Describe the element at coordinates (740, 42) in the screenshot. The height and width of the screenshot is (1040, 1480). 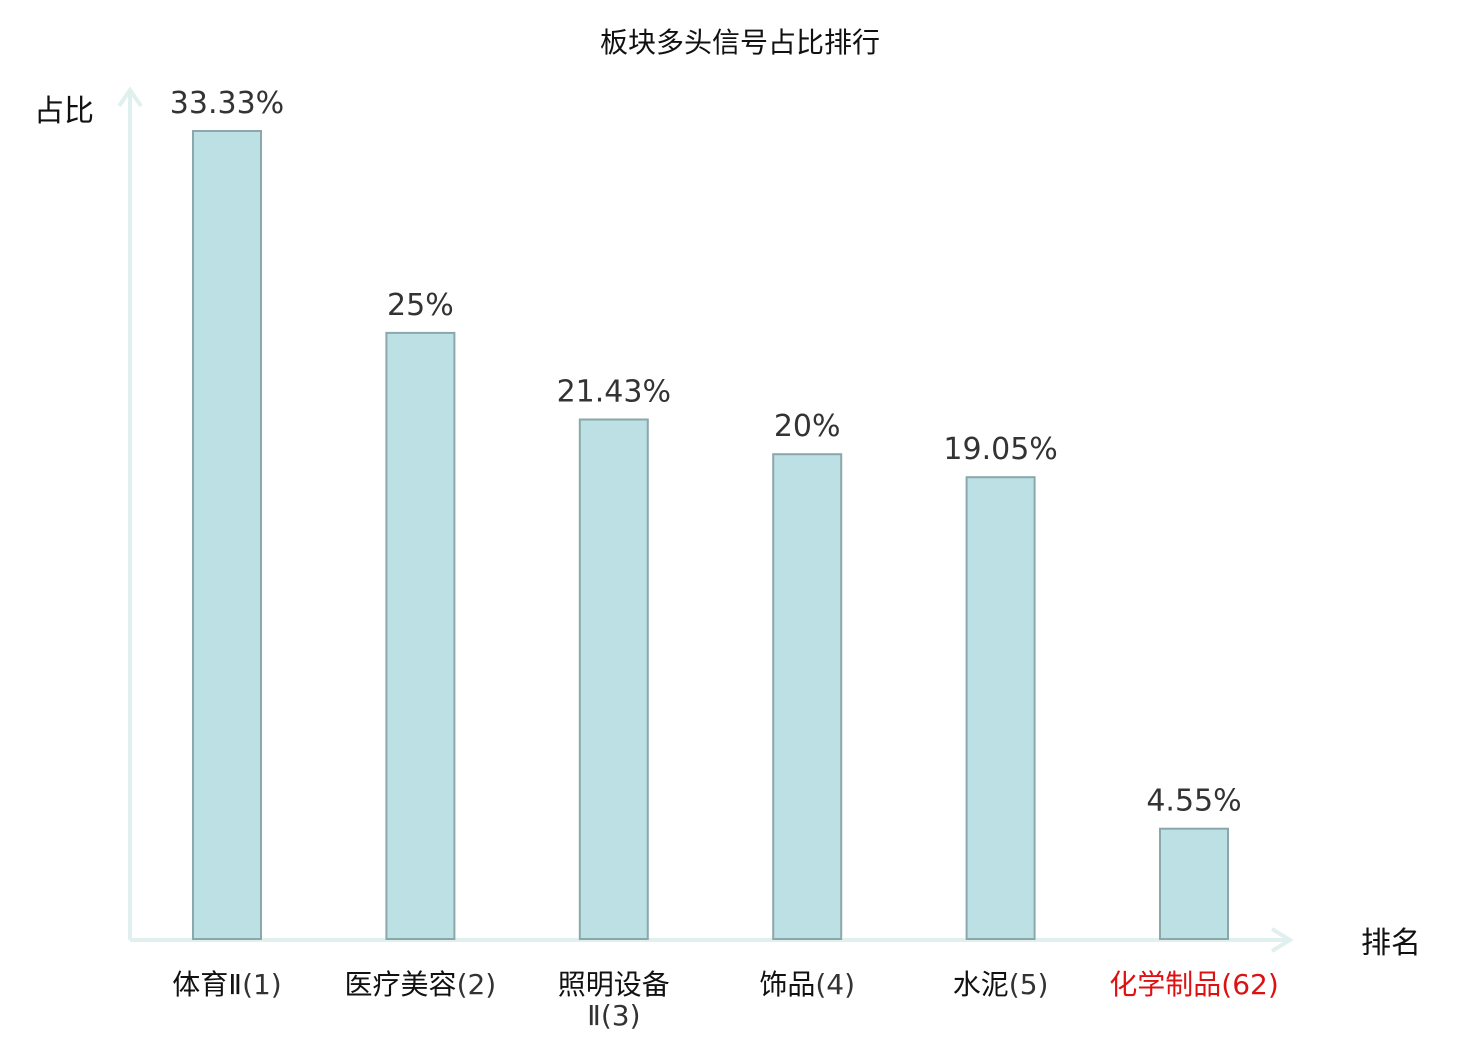
I see `chart-title: 板块多头信号占比排行` at that location.